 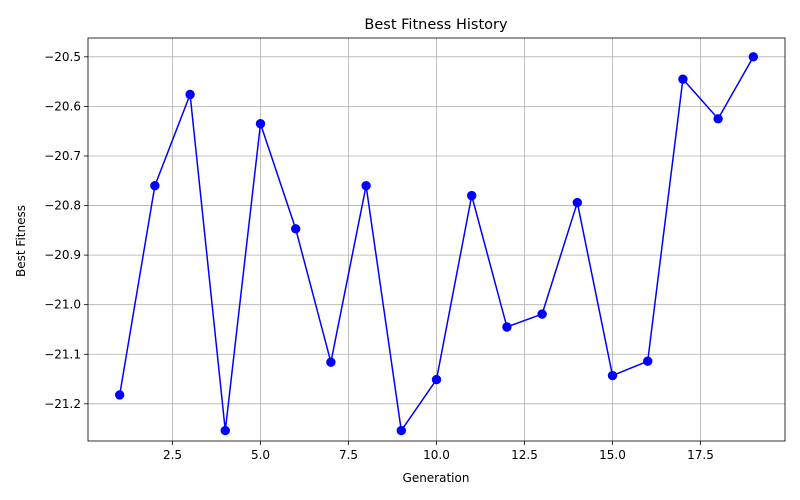 What do you see at coordinates (62, 156) in the screenshot?
I see `y-tick-label: −20.7` at bounding box center [62, 156].